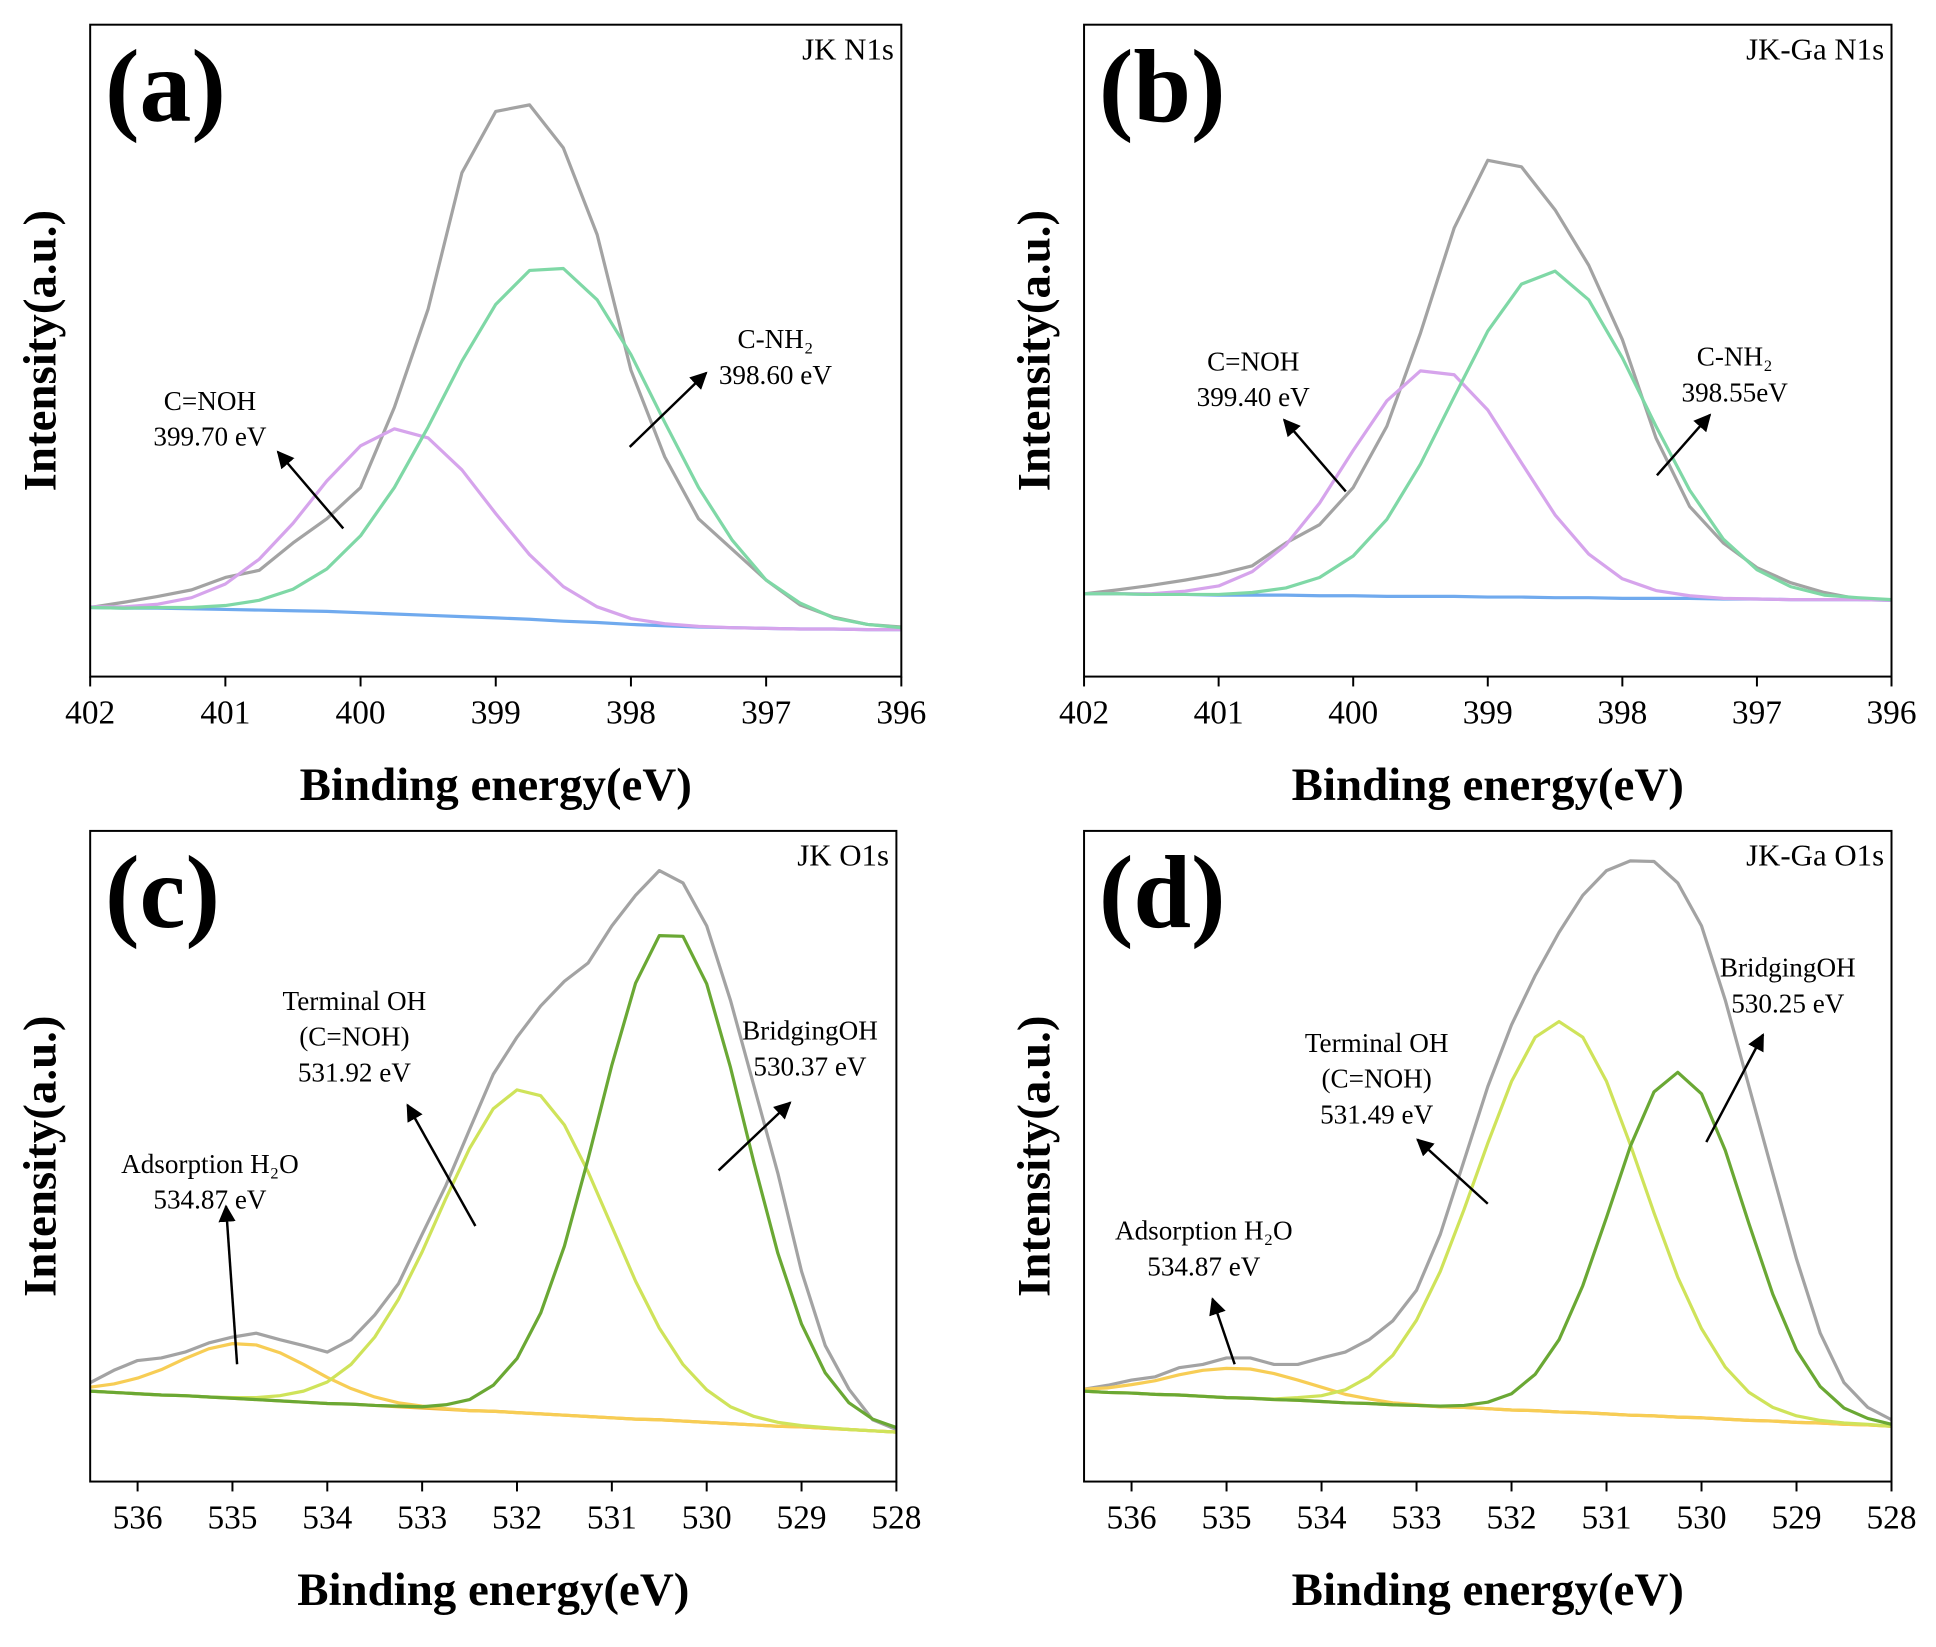 This screenshot has height=1647, width=1936. What do you see at coordinates (810, 1066) in the screenshot?
I see `annotation: 530.37 eV` at bounding box center [810, 1066].